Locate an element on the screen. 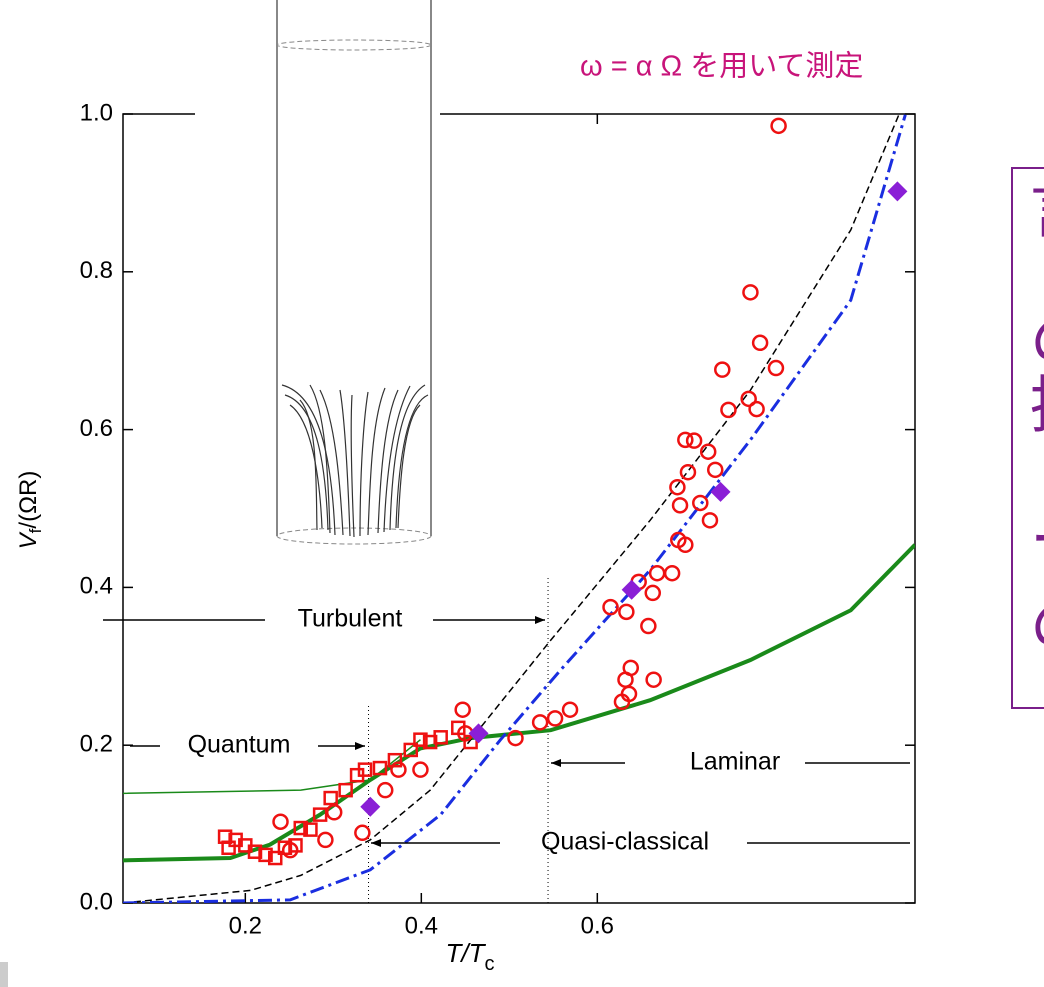 Image resolution: width=1044 pixels, height=987 pixels. y-tick-label: 0.4 is located at coordinates (96, 586).